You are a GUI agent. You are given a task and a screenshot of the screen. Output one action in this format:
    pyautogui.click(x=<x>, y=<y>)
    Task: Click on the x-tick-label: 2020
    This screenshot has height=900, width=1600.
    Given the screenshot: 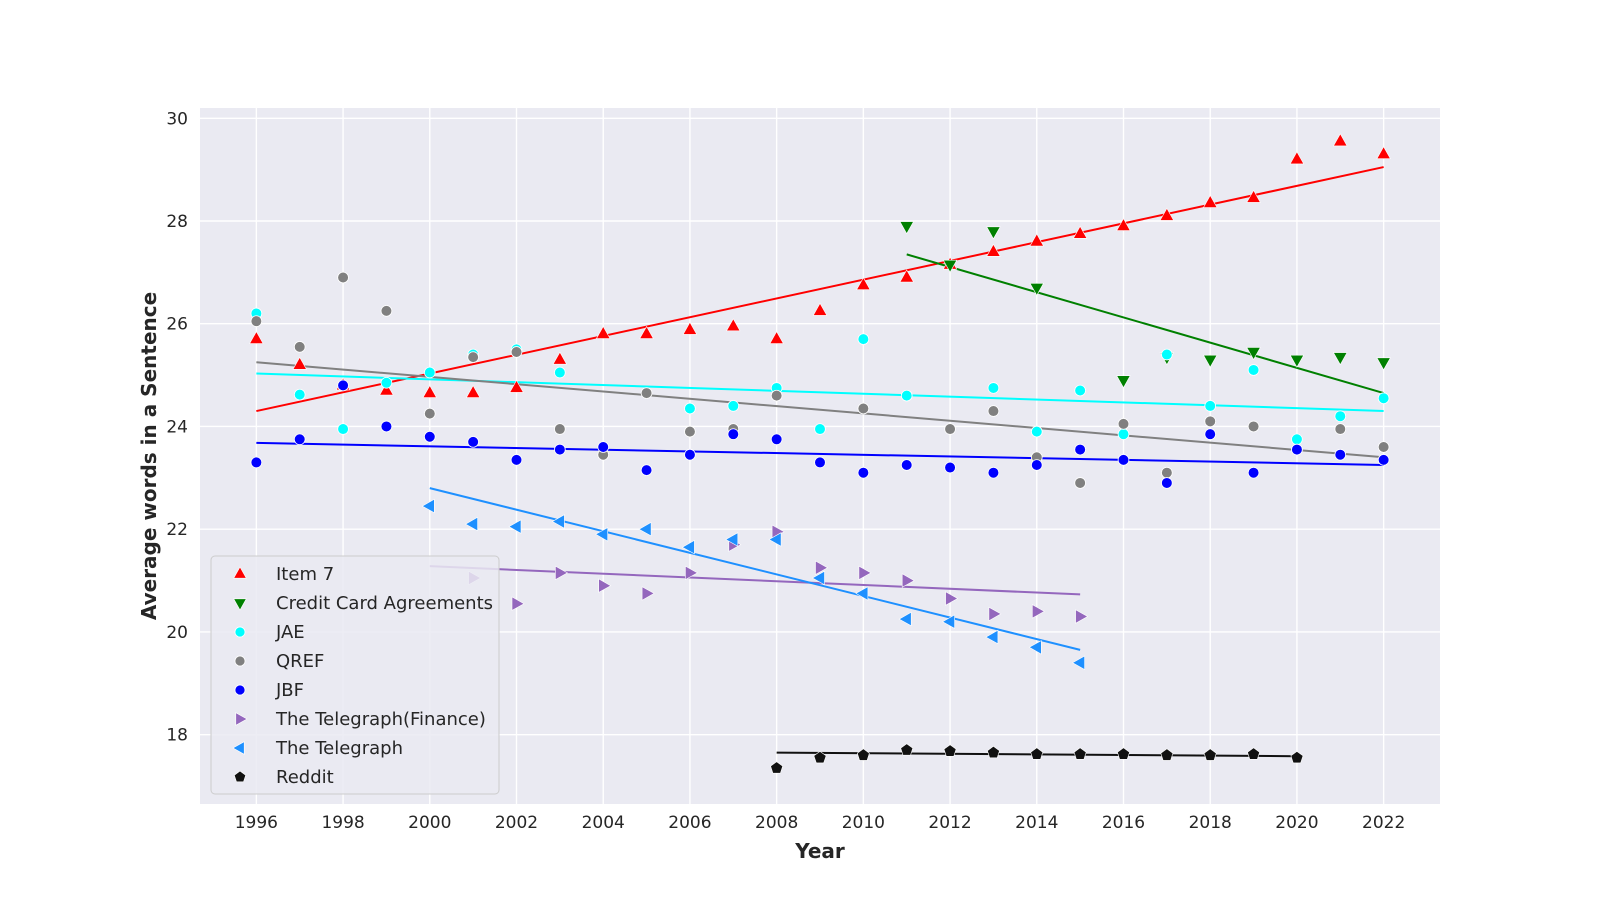 What is the action you would take?
    pyautogui.click(x=1296, y=823)
    